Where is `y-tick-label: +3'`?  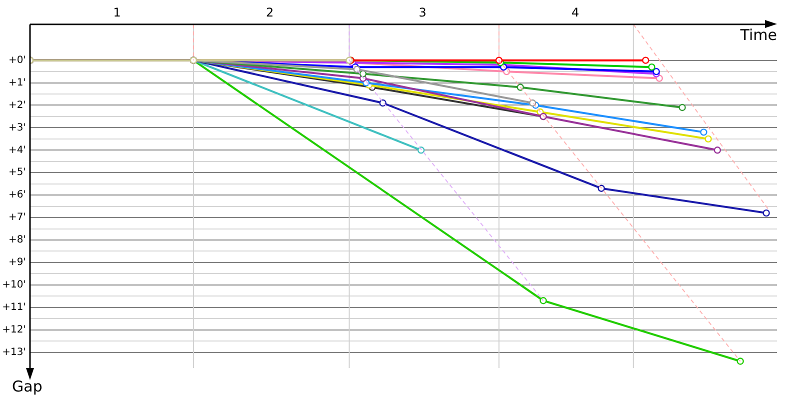 y-tick-label: +3' is located at coordinates (17, 128).